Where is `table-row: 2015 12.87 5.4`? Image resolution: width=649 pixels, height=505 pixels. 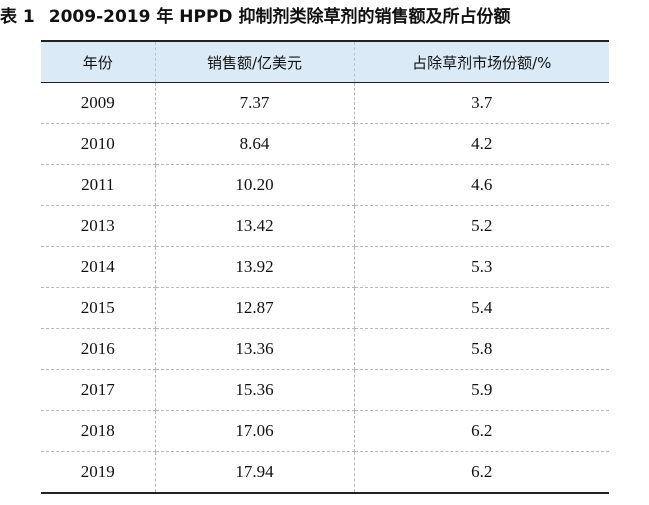
table-row: 2015 12.87 5.4 is located at coordinates (325, 308).